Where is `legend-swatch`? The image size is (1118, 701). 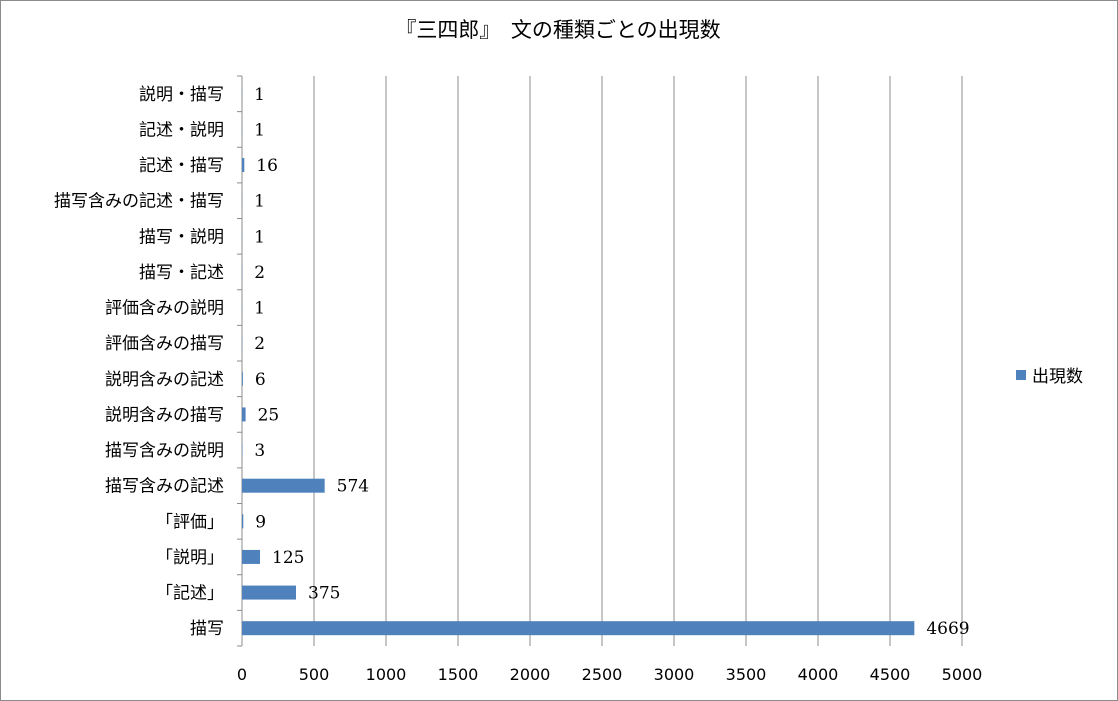 legend-swatch is located at coordinates (1021, 374).